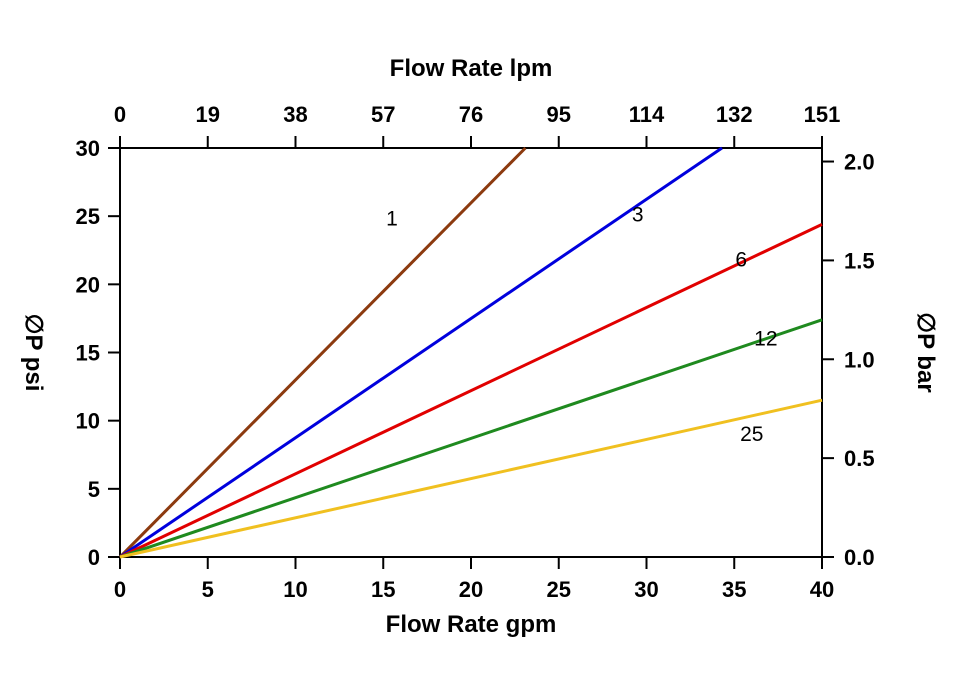  I want to click on top-axis-tick-label: 0, so click(120, 114).